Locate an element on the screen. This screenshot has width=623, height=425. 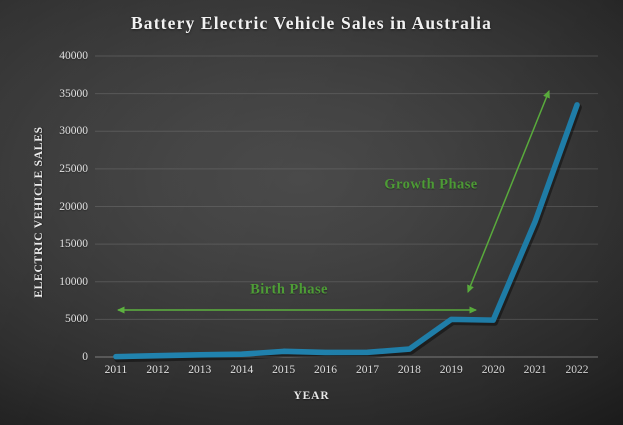
x-axis-tick-label: 2019 is located at coordinates (451, 370).